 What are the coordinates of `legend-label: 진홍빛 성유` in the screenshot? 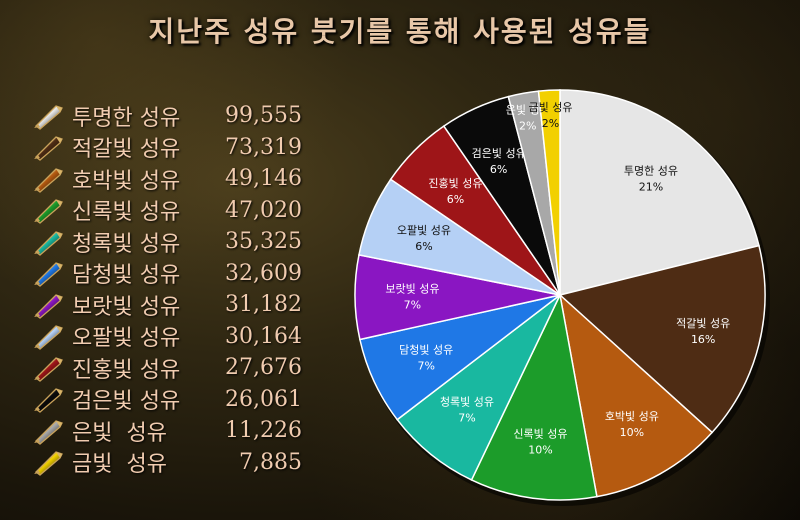 It's located at (126, 370).